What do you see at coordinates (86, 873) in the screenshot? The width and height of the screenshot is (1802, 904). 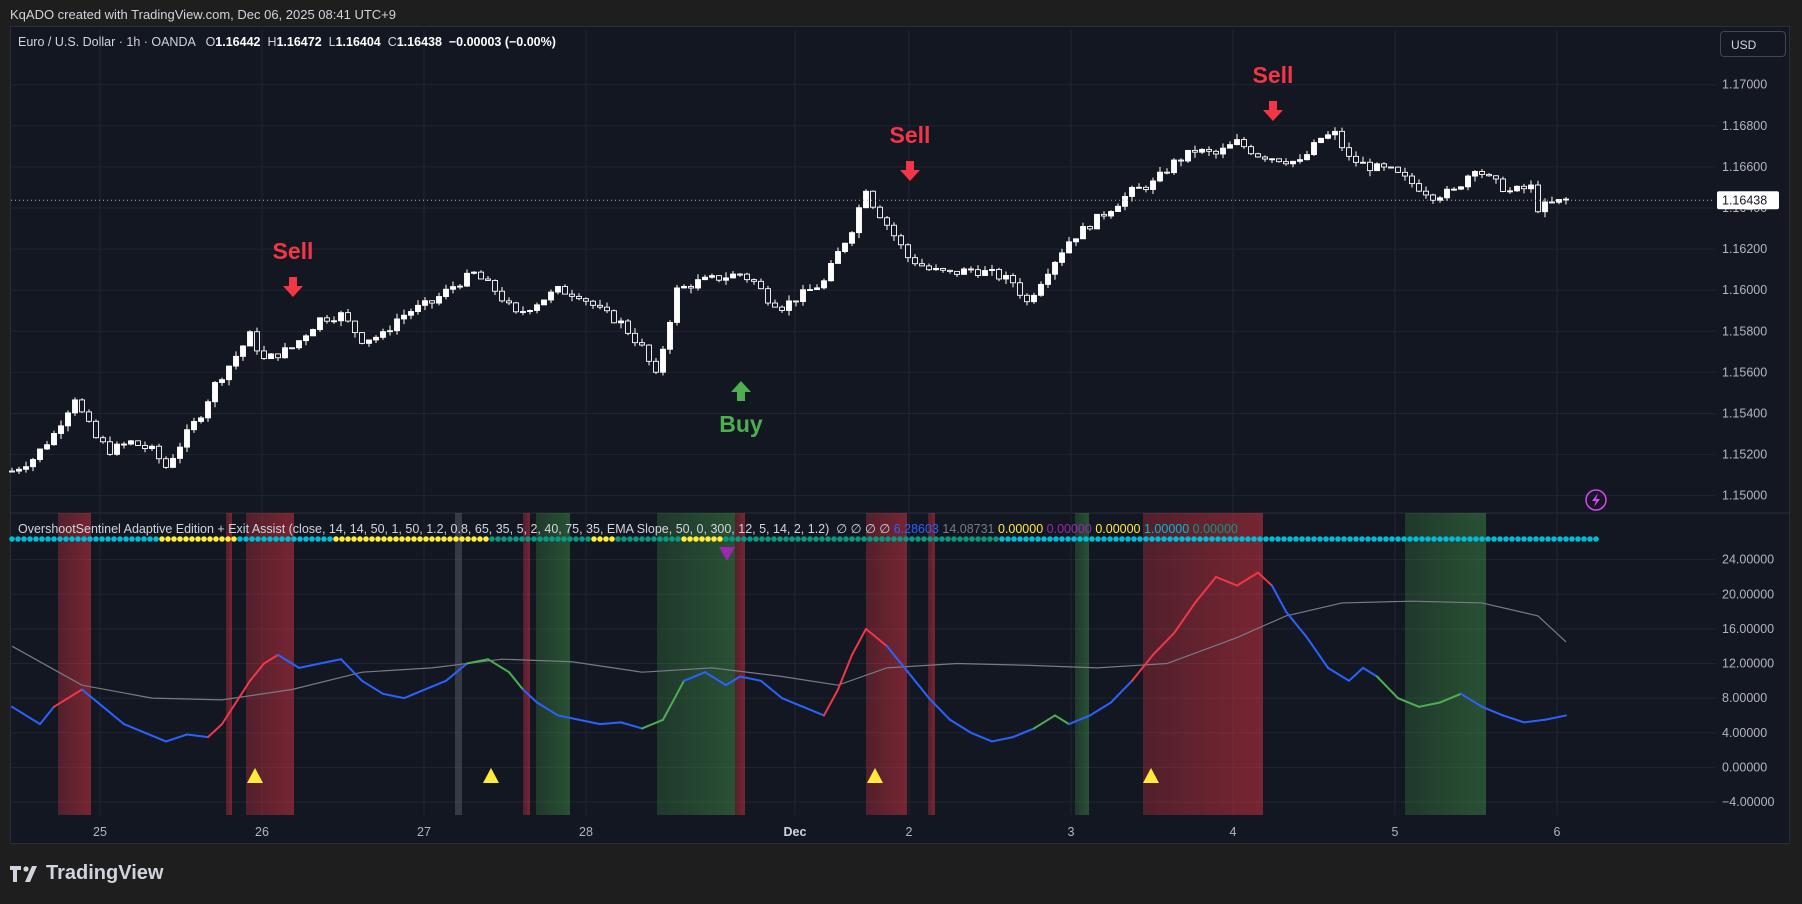 I see `tradingview-logo: TradingView` at bounding box center [86, 873].